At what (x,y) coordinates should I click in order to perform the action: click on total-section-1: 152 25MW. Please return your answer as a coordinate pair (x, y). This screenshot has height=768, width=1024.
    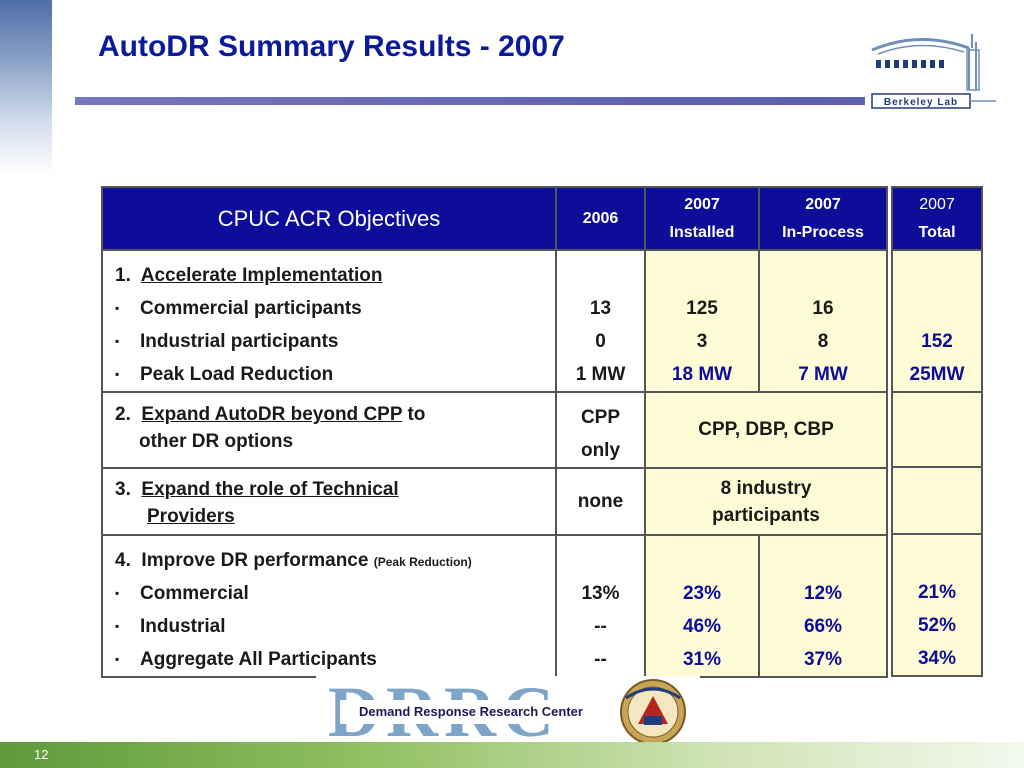
    Looking at the image, I should click on (937, 321).